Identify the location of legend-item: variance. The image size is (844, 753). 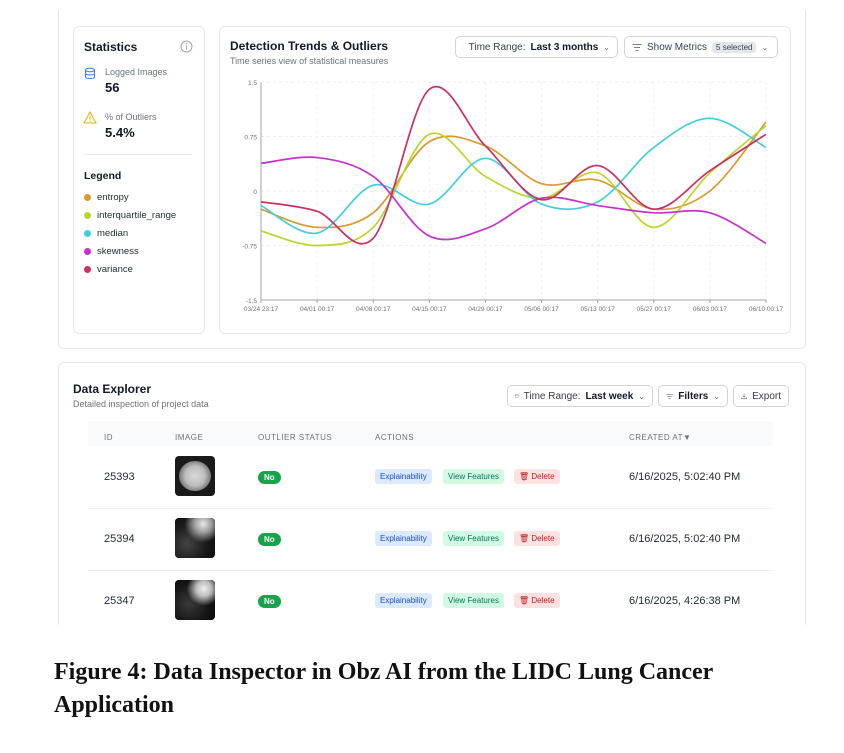
(130, 269).